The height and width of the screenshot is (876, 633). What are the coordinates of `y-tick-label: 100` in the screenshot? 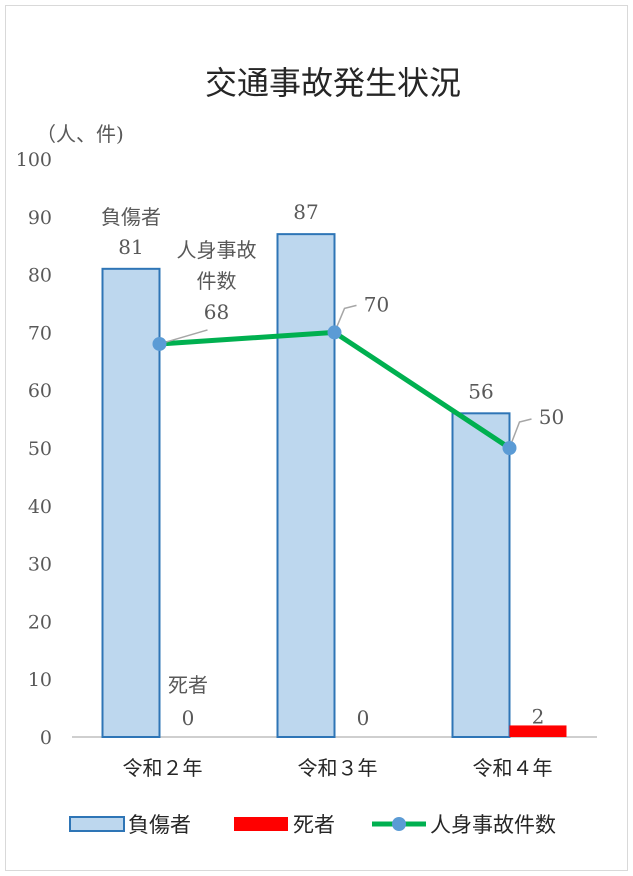 It's located at (34, 160).